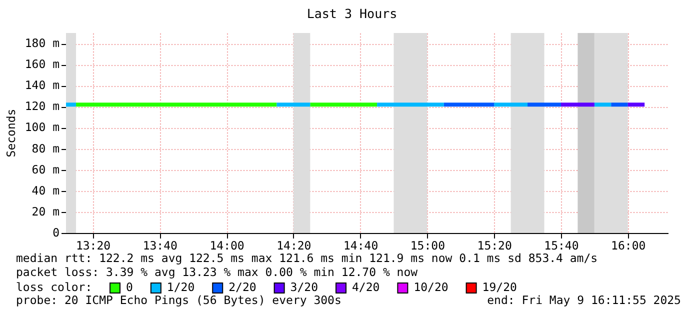 Image resolution: width=697 pixels, height=315 pixels. Describe the element at coordinates (160, 245) in the screenshot. I see `x-tick-label: 13:40` at that location.